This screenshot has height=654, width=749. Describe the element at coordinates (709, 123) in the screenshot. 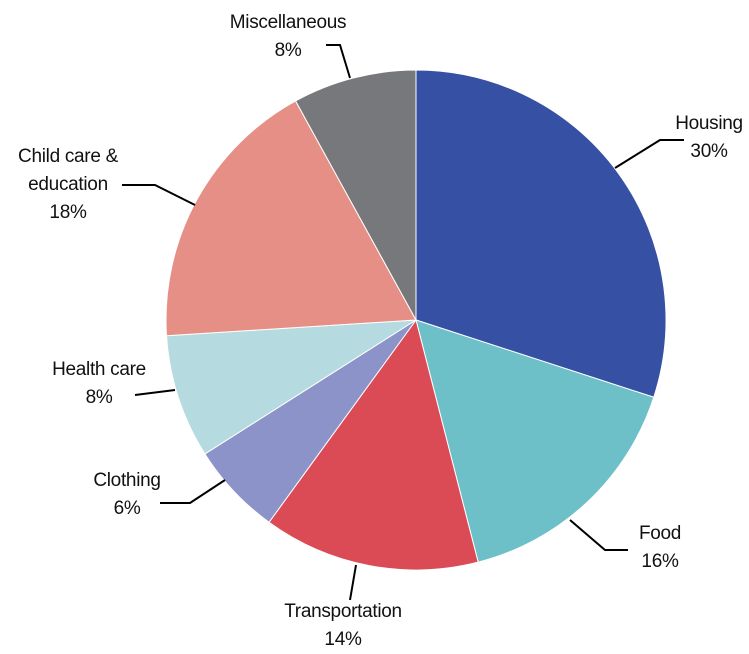

I see `category-label: Housing` at that location.